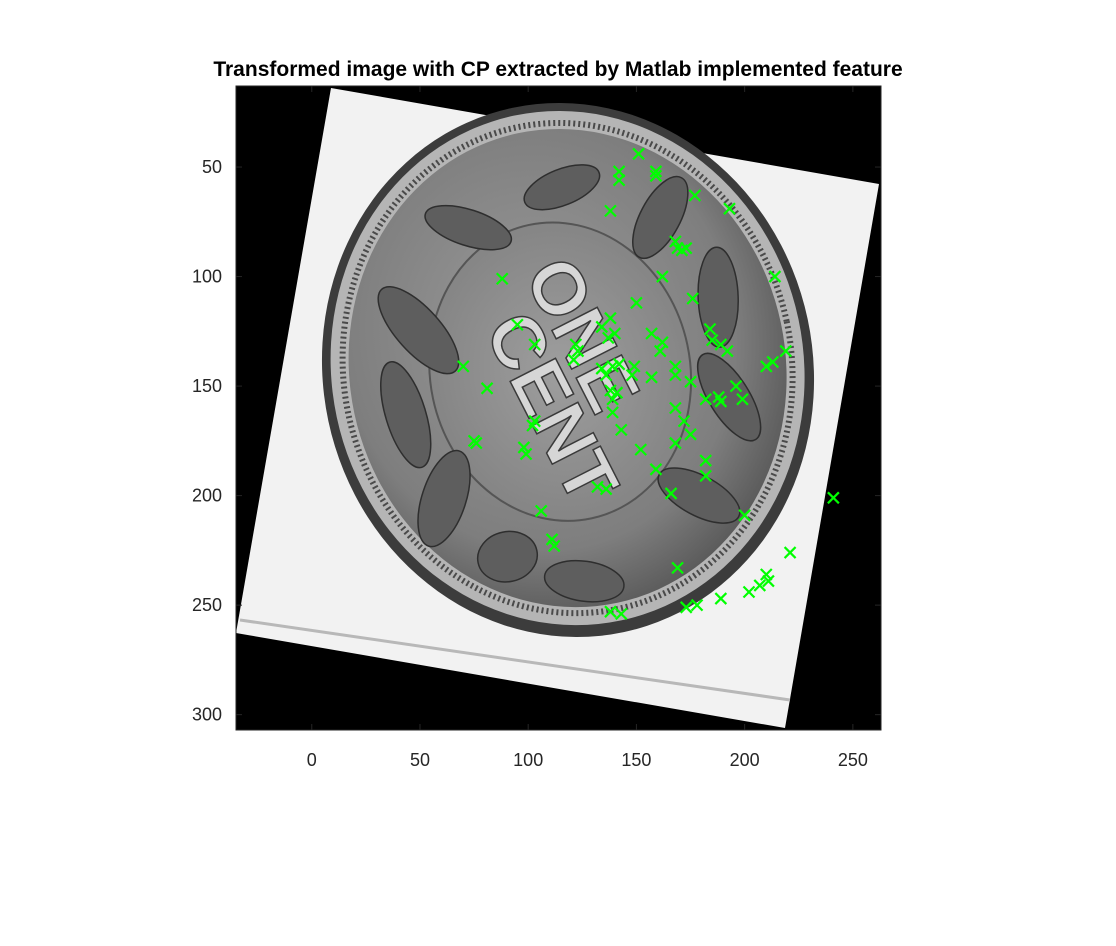 This screenshot has height=946, width=1116. Describe the element at coordinates (560, 371) in the screenshot. I see `coin-inner-field` at that location.